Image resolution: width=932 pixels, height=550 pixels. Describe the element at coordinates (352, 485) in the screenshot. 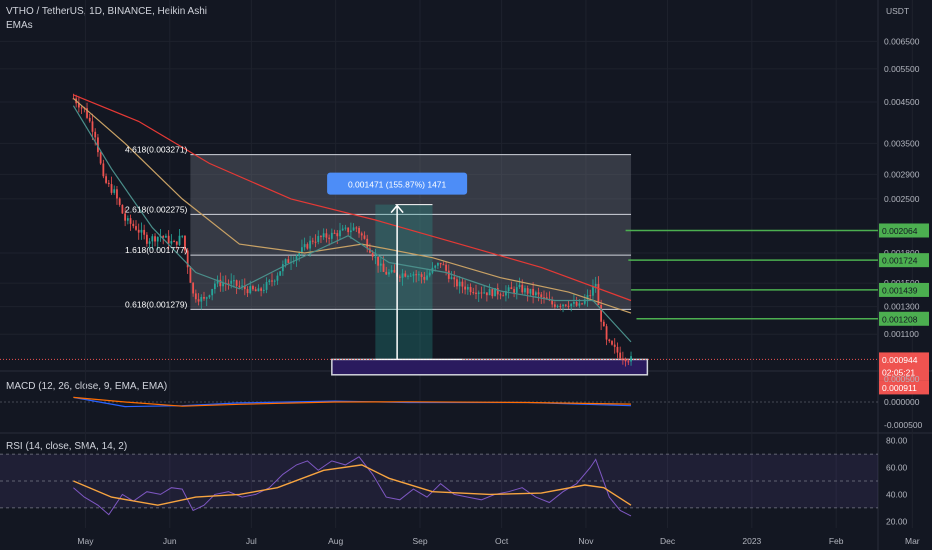

I see `rsi-ma-line` at that location.